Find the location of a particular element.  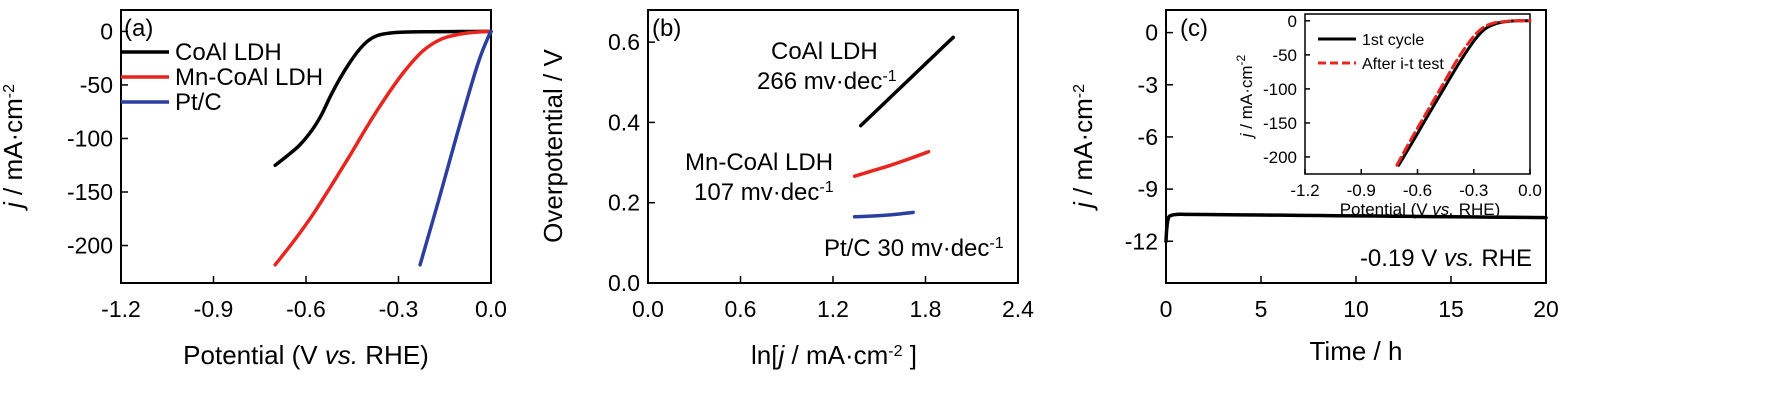

inset-xlabel: Potential (V vs. RHE) is located at coordinates (1420, 209).